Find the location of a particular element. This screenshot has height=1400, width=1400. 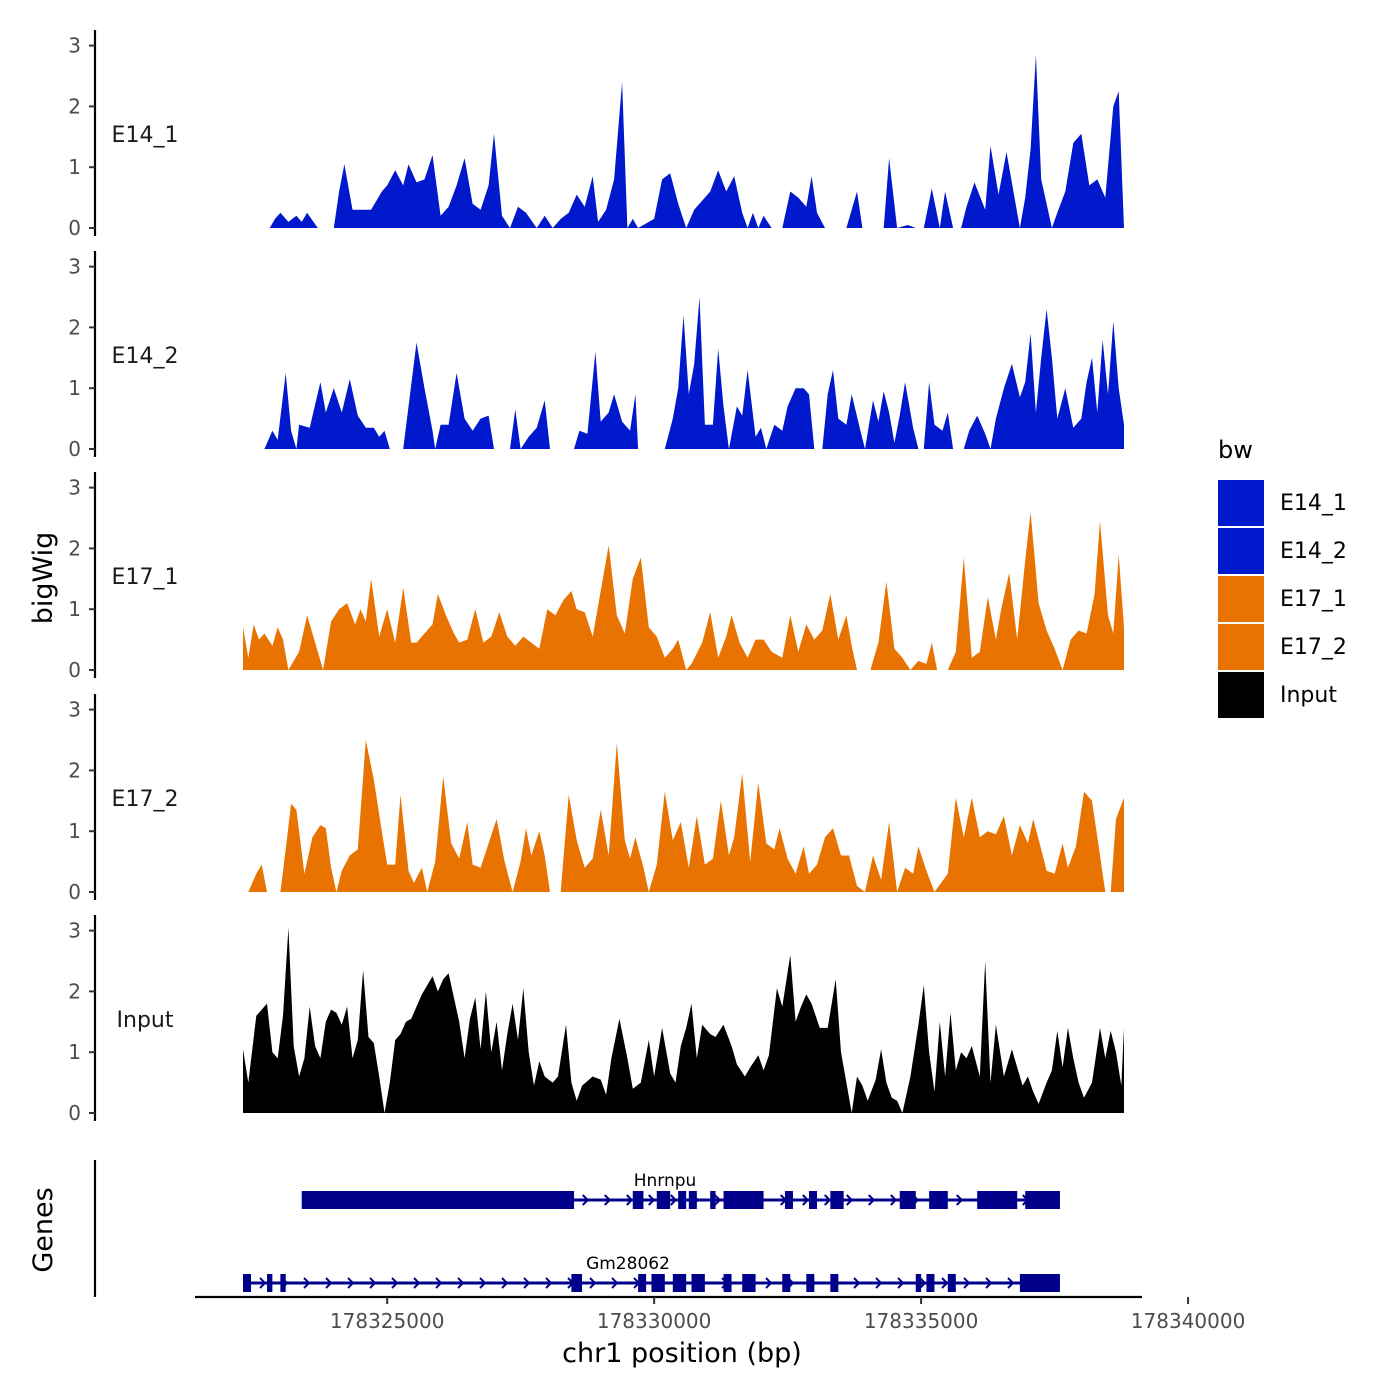

x-axis-title: chr1 position (bp) is located at coordinates (682, 1353).